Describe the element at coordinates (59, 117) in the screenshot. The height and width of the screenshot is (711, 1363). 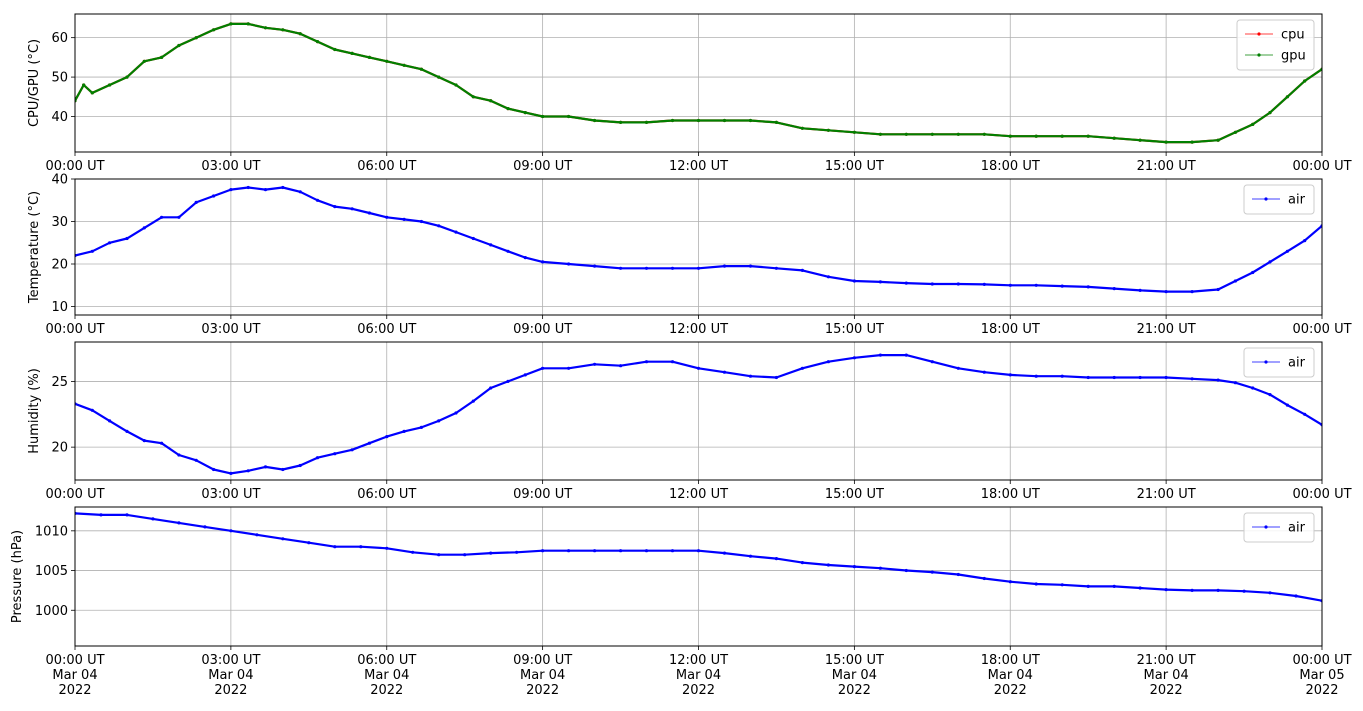
I see `y-tick-label: 40` at that location.